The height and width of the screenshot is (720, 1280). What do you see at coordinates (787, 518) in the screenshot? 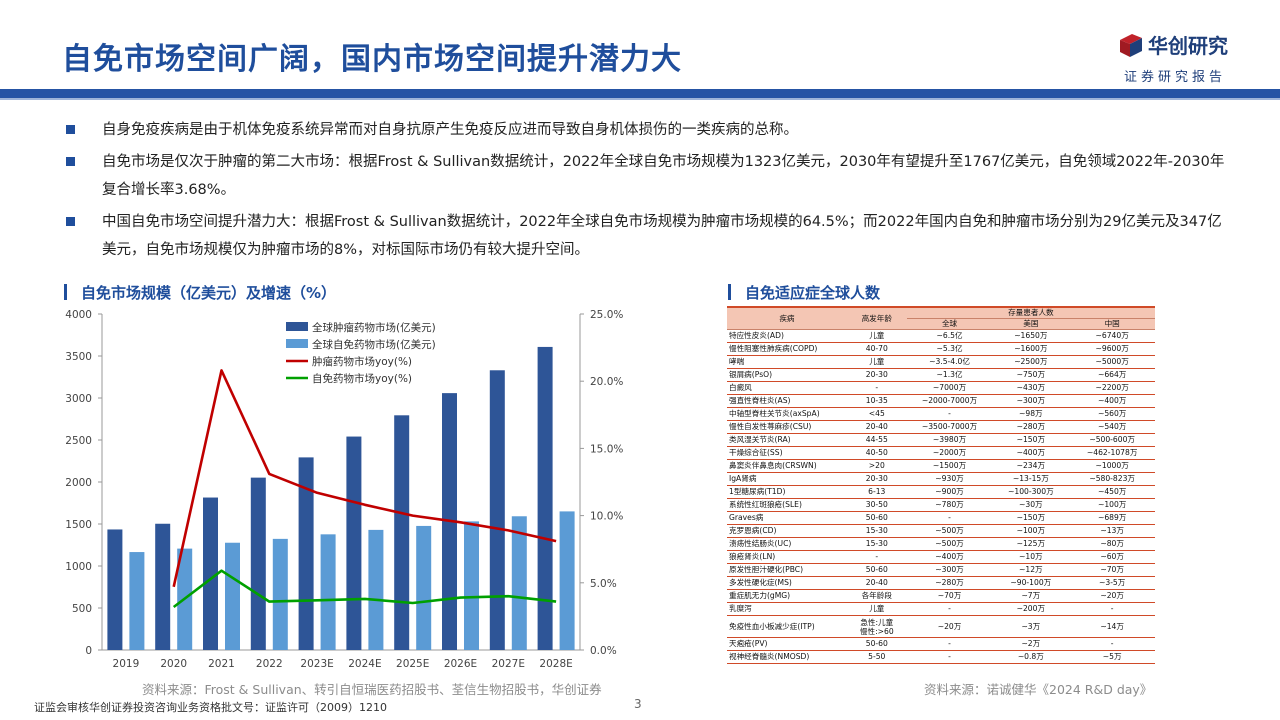
I see `cell-disease: Graves病` at bounding box center [787, 518].